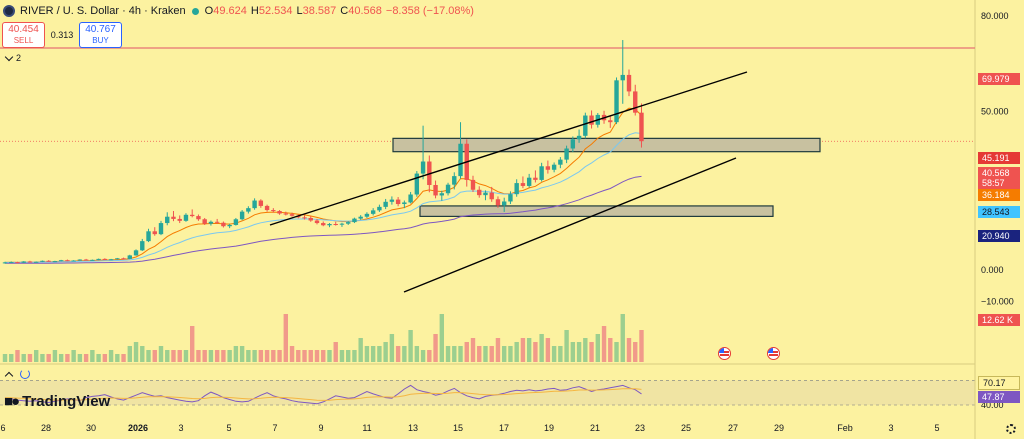  I want to click on close-value: 40.568, so click(365, 11).